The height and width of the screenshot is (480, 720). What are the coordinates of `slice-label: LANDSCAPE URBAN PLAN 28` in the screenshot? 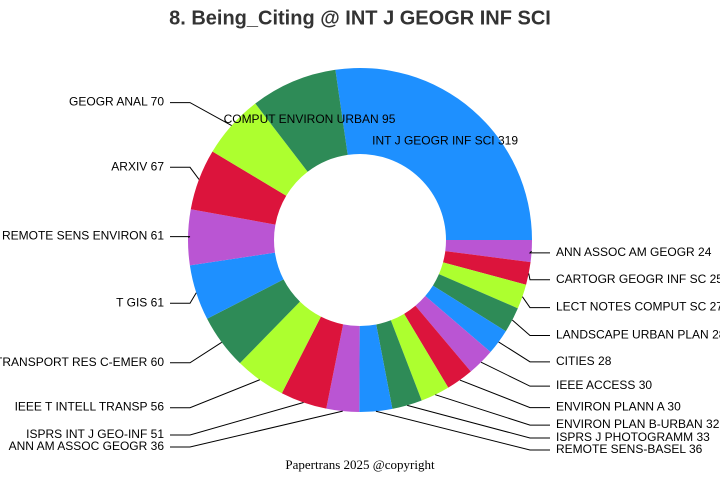 It's located at (638, 335).